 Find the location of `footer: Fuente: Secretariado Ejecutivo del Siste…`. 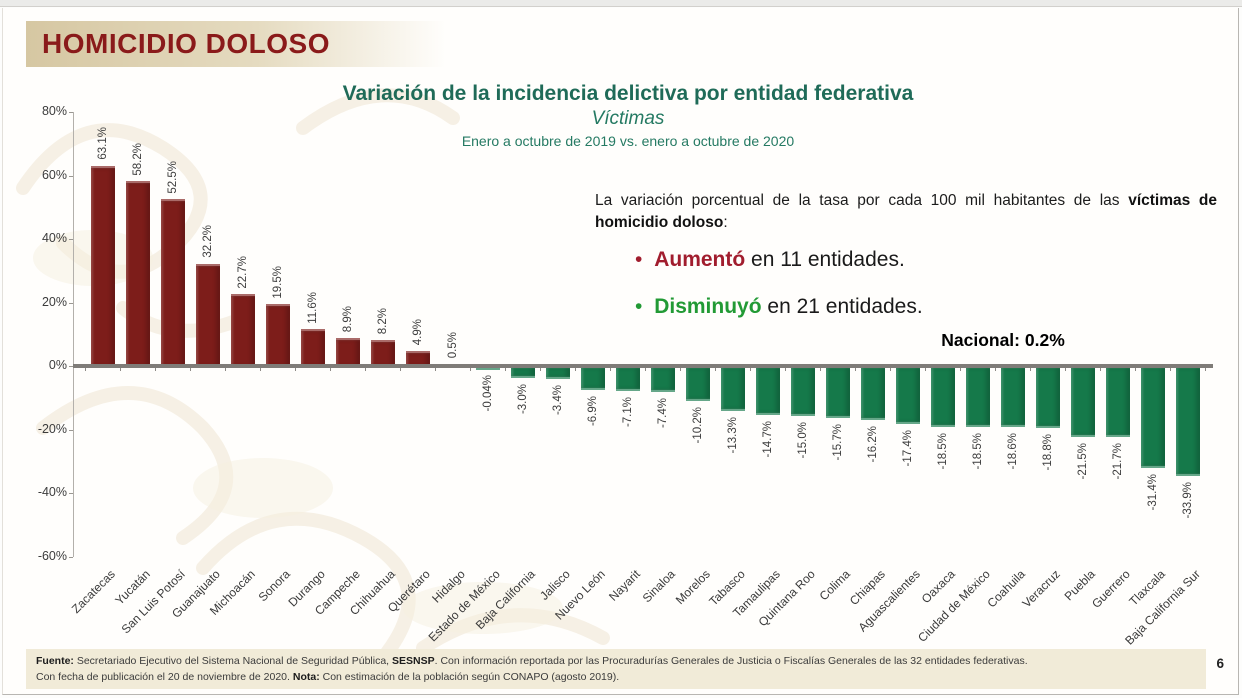

footer: Fuente: Secretariado Ejecutivo del Siste… is located at coordinates (616, 669).